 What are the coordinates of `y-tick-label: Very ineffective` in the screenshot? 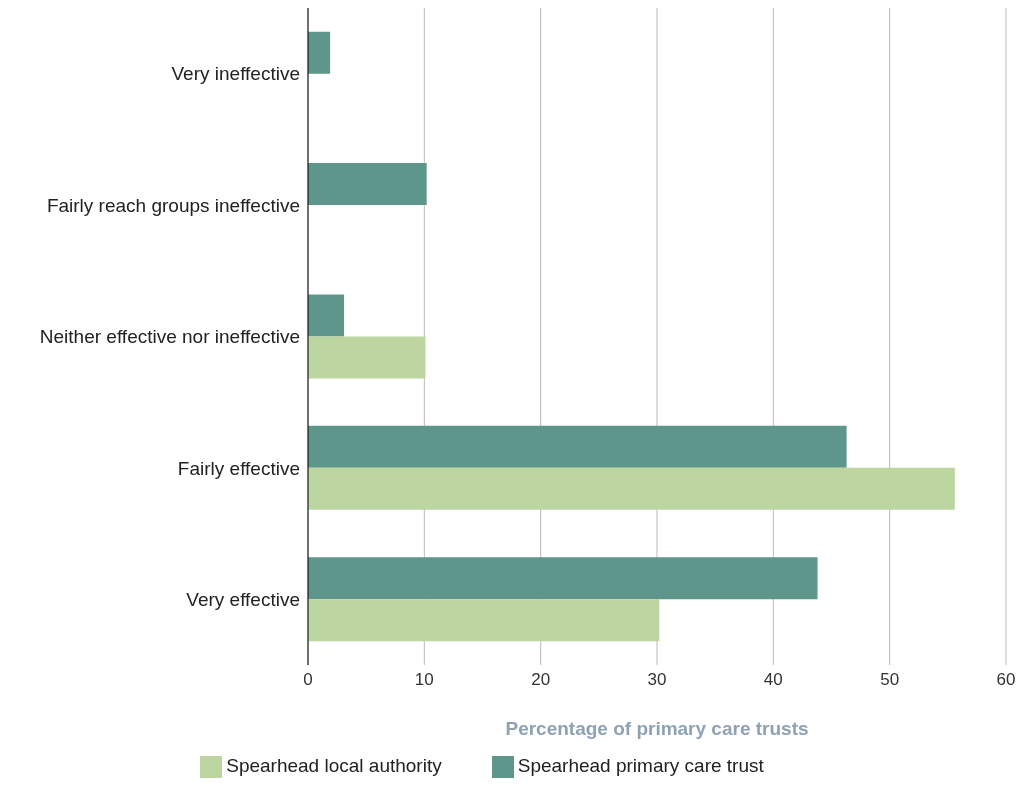 It's located at (235, 74).